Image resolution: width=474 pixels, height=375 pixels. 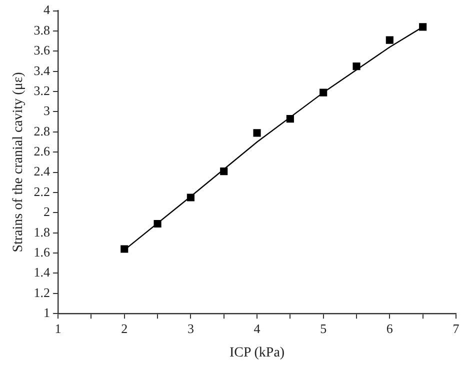 What do you see at coordinates (42, 151) in the screenshot?
I see `y-tick-label: 2.6` at bounding box center [42, 151].